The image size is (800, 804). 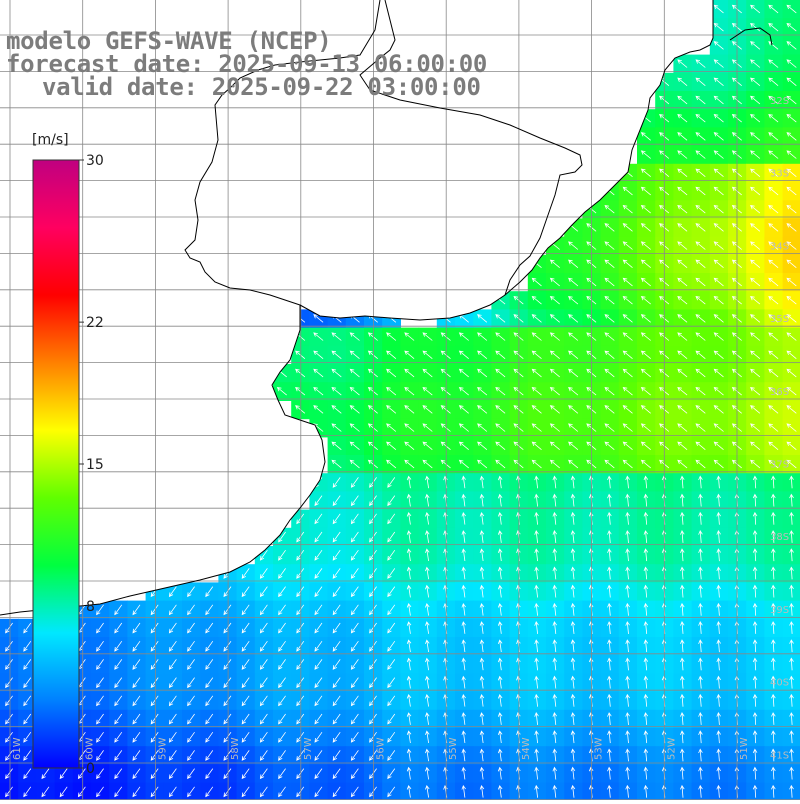 What do you see at coordinates (779, 428) in the screenshot?
I see `latitude-labels: 32S 33S 34S 35S 36S 37S 38S 39S 40S 41S` at bounding box center [779, 428].